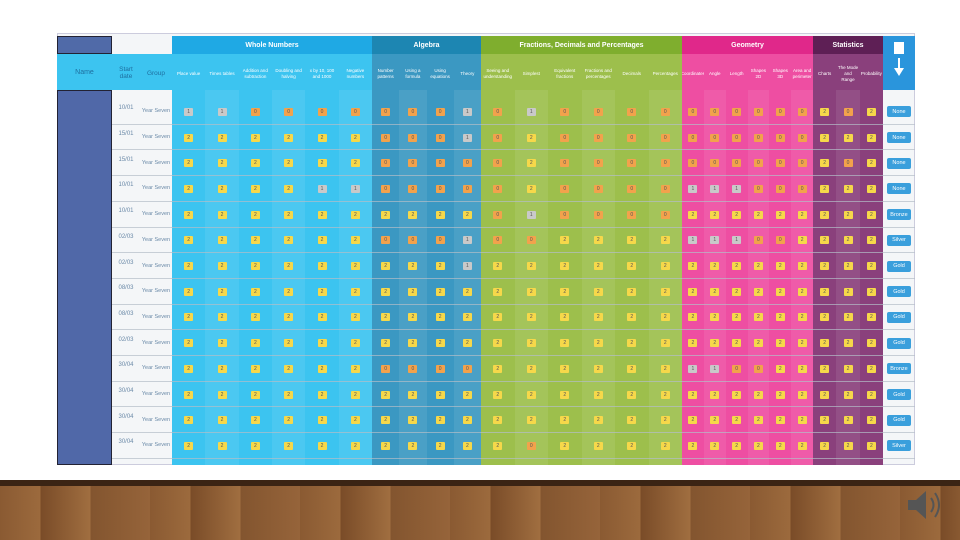 Image resolution: width=960 pixels, height=540 pixels. What do you see at coordinates (825, 73) in the screenshot?
I see `topic-header: Charts` at bounding box center [825, 73].